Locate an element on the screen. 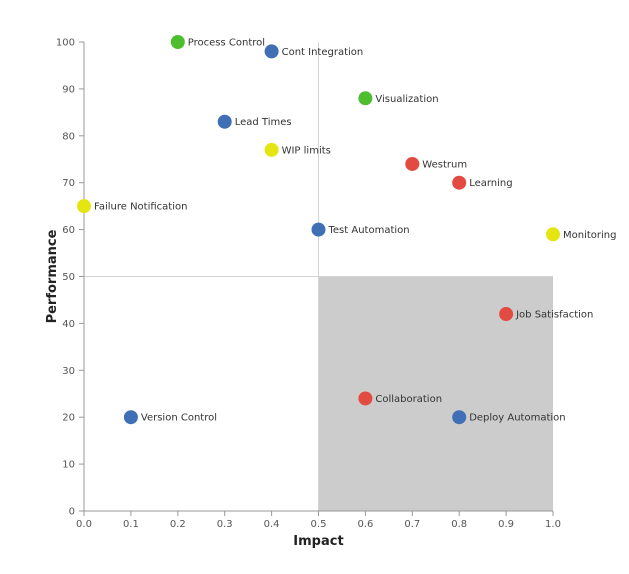 Image resolution: width=629 pixels, height=574 pixels. x-axis-title: Impact is located at coordinates (318, 541).